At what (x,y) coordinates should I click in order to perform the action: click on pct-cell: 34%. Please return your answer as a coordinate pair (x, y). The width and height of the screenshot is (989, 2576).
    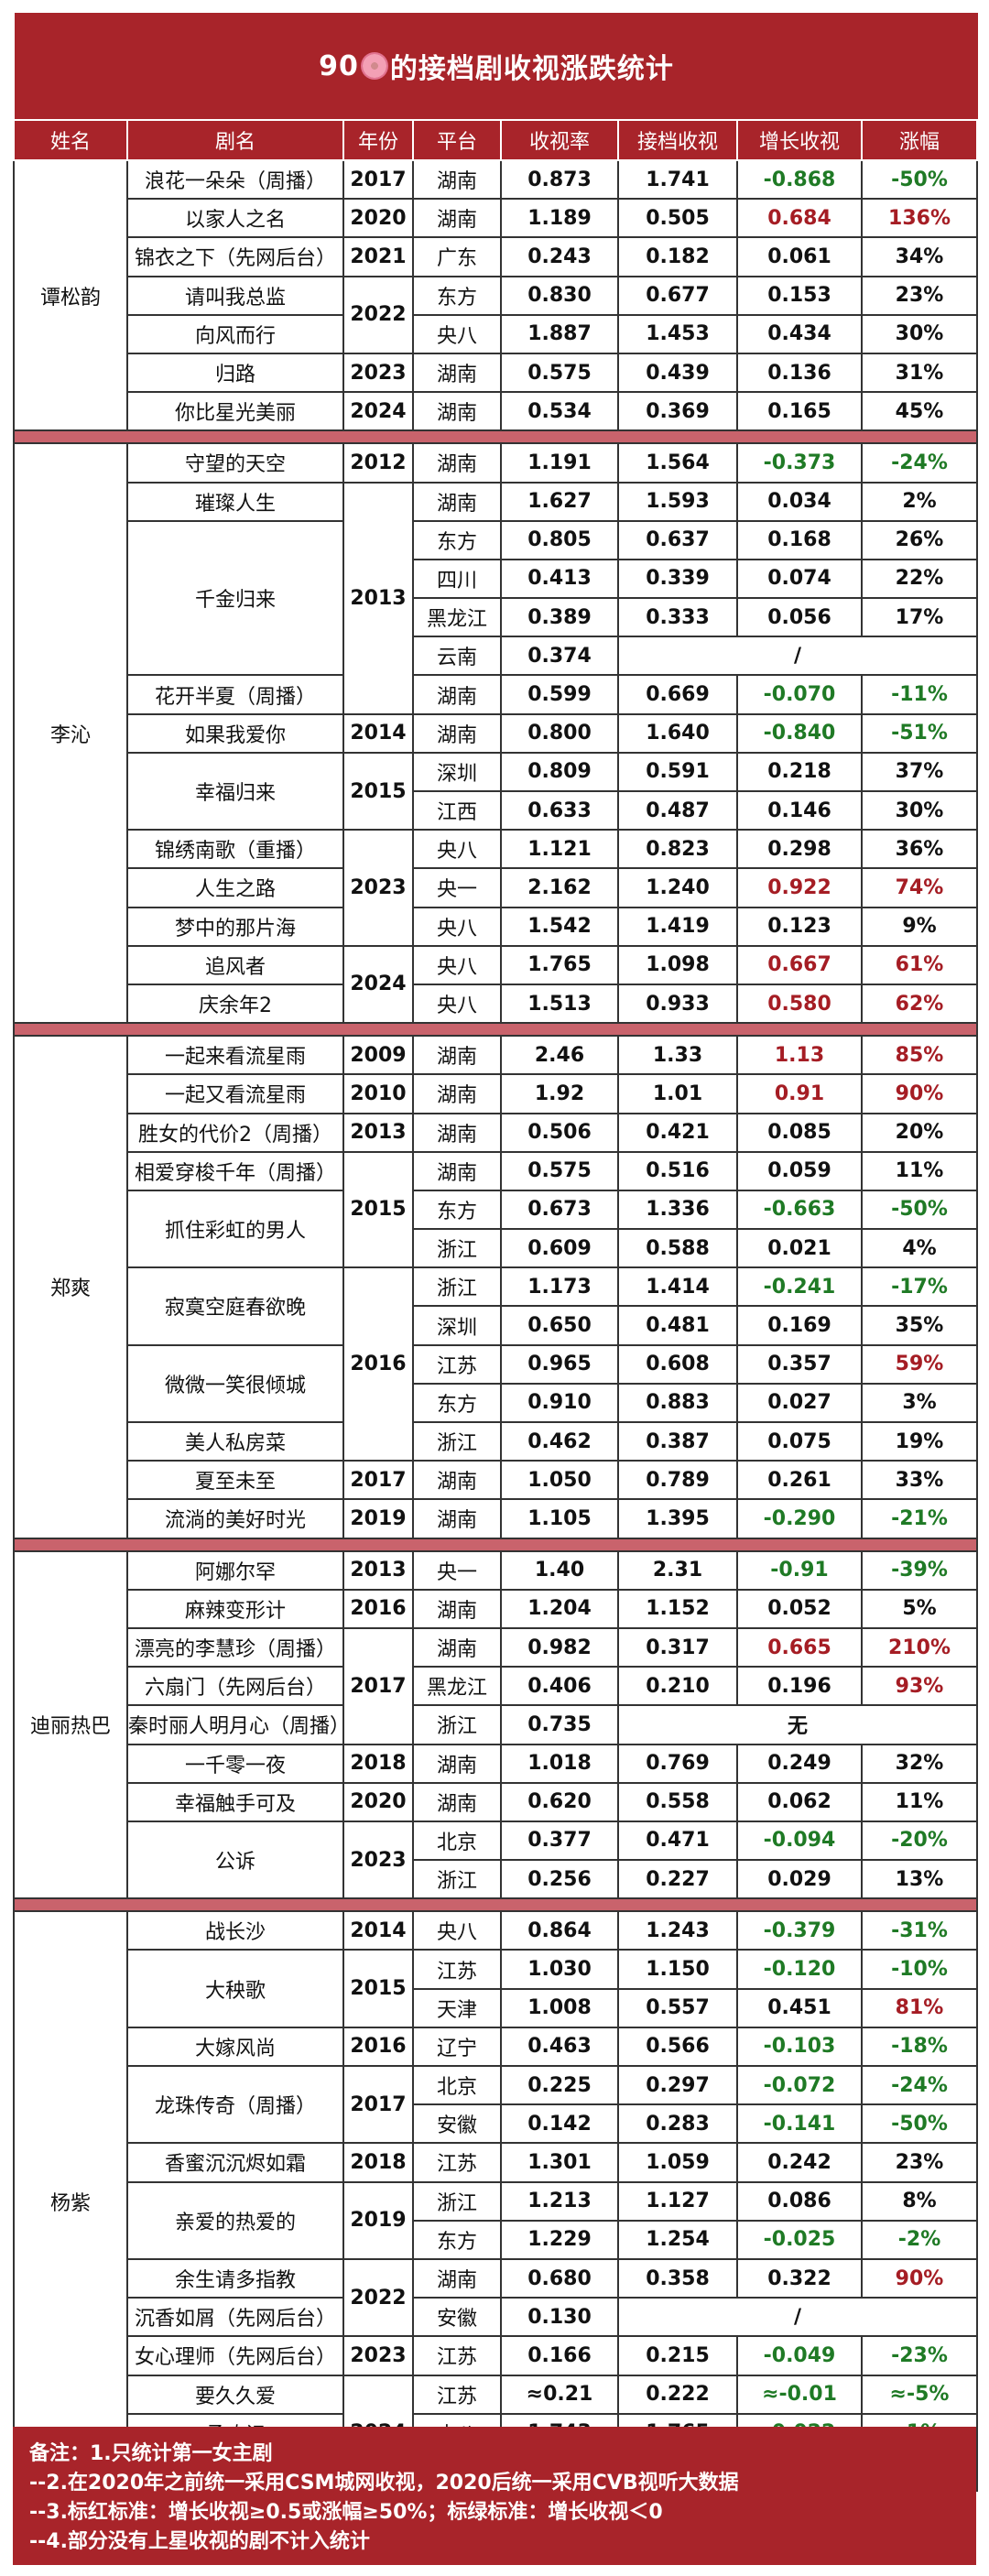
    Looking at the image, I should click on (919, 256).